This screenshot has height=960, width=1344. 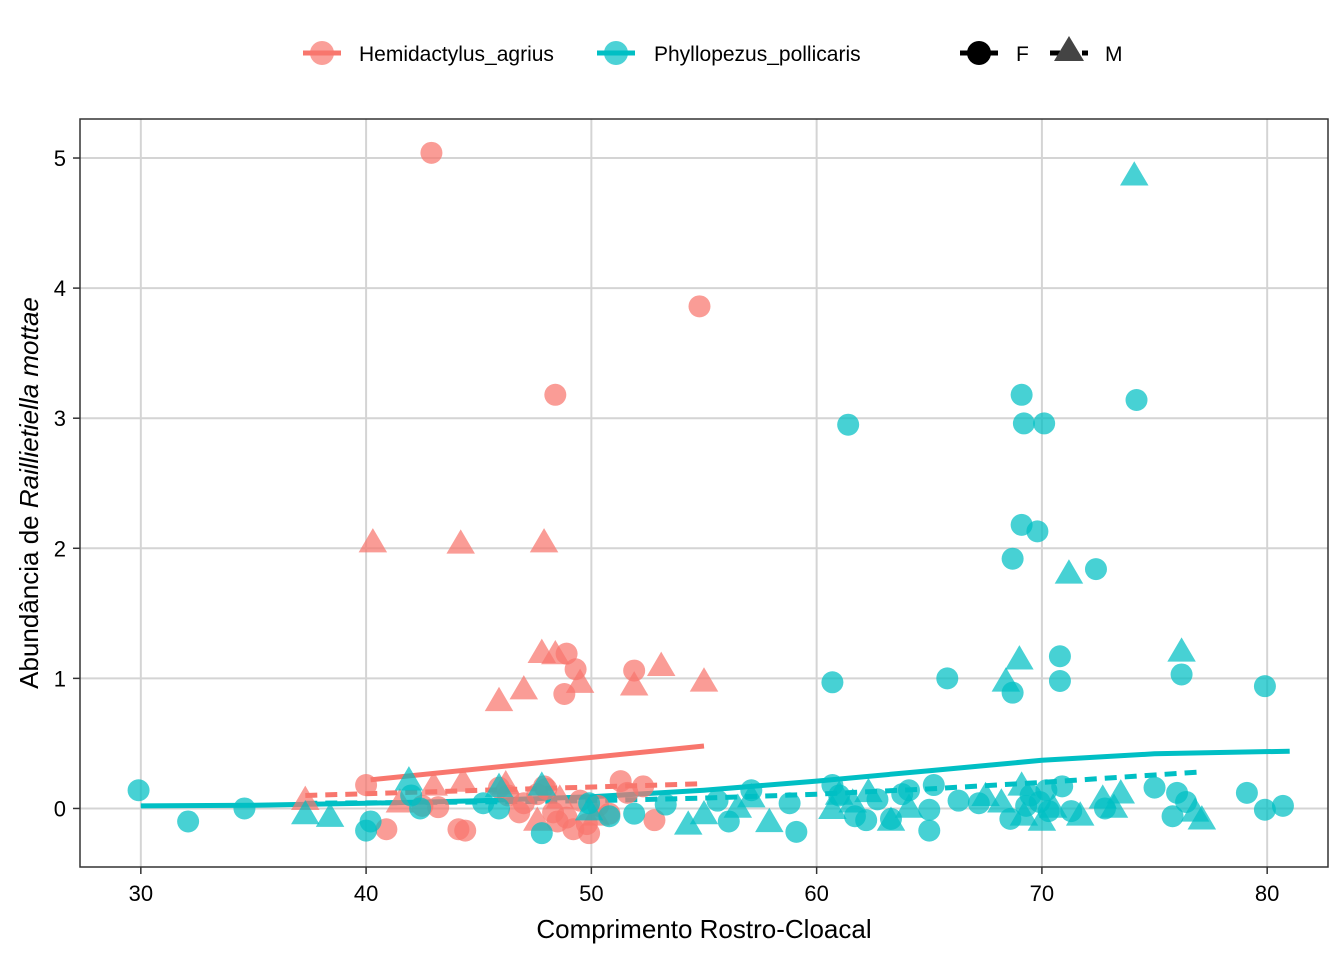 What do you see at coordinates (537, 763) in the screenshot?
I see `trend-line-hemidactylus-f` at bounding box center [537, 763].